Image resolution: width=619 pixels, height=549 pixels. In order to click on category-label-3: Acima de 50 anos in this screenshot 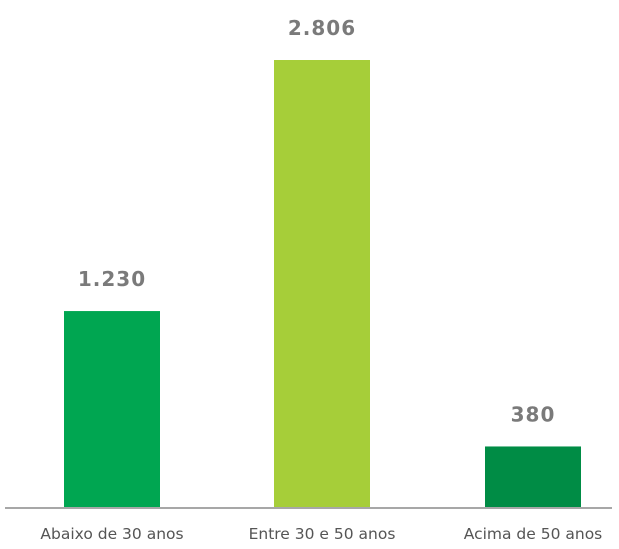, I will do `click(533, 534)`.